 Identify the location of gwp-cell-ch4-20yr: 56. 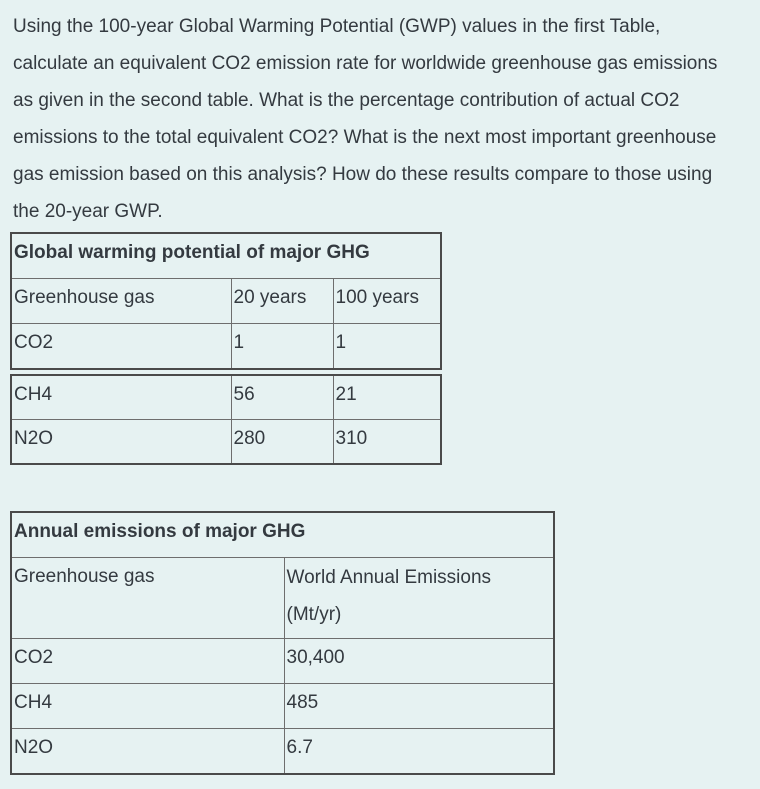
(282, 397).